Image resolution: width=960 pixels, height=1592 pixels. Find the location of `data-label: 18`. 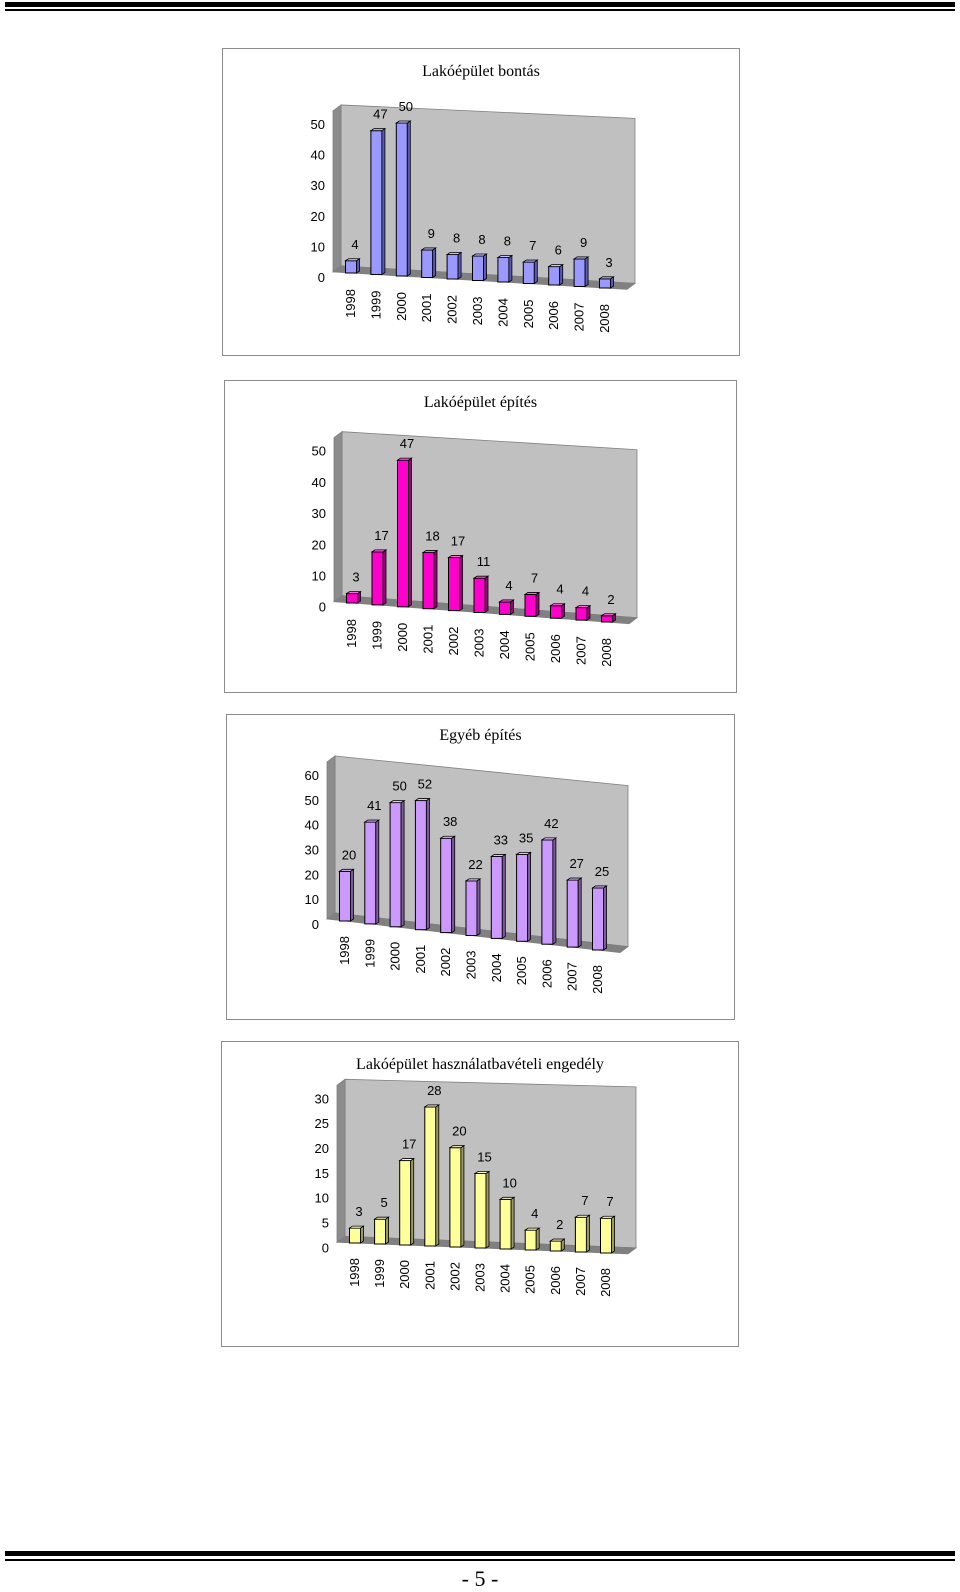

data-label: 18 is located at coordinates (432, 536).